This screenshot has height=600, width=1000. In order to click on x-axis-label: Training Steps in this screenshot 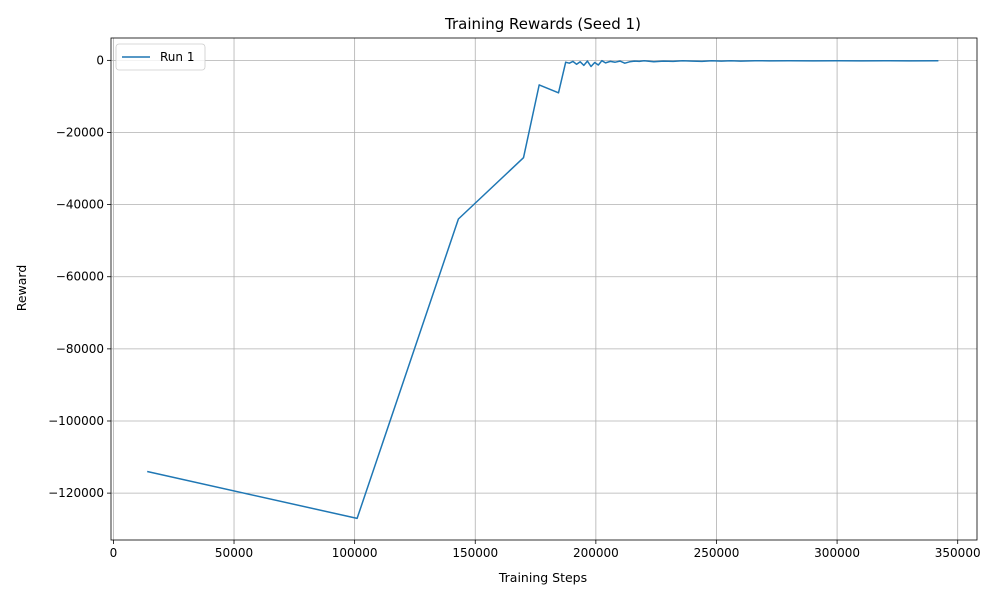, I will do `click(542, 577)`.